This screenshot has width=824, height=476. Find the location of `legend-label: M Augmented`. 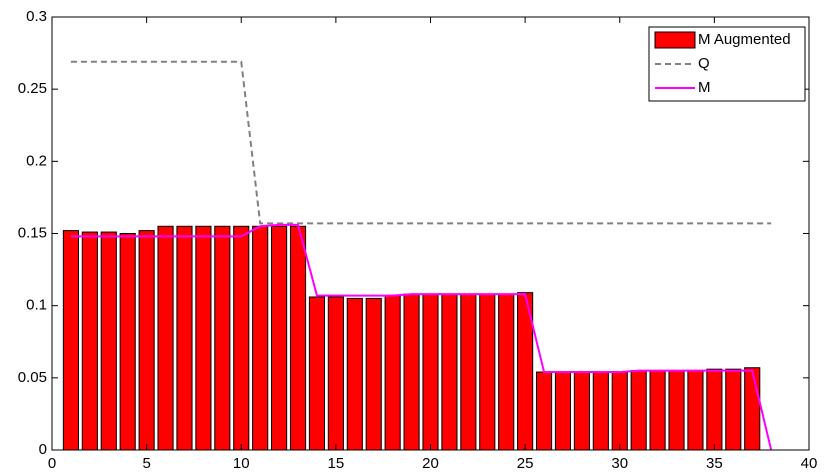

legend-label: M Augmented is located at coordinates (744, 39).